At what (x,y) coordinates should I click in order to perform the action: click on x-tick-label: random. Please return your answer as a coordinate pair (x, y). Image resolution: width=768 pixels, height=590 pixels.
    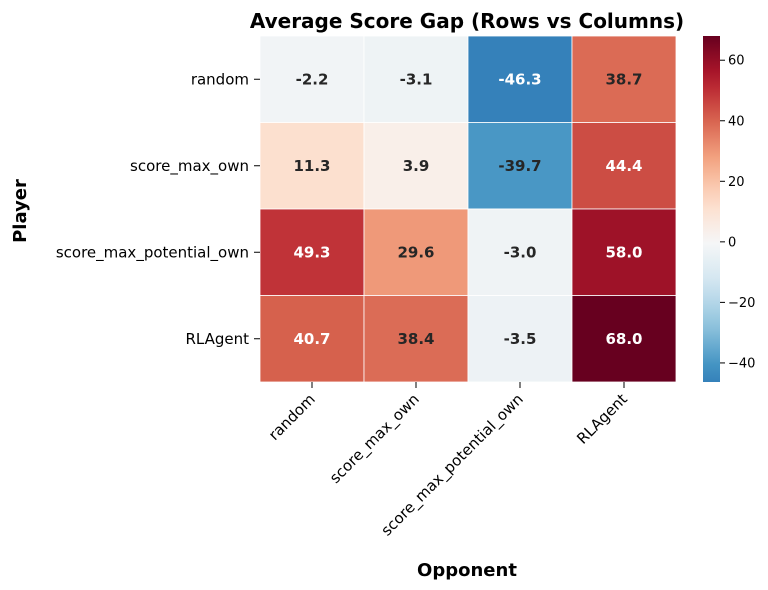
    Looking at the image, I should click on (292, 417).